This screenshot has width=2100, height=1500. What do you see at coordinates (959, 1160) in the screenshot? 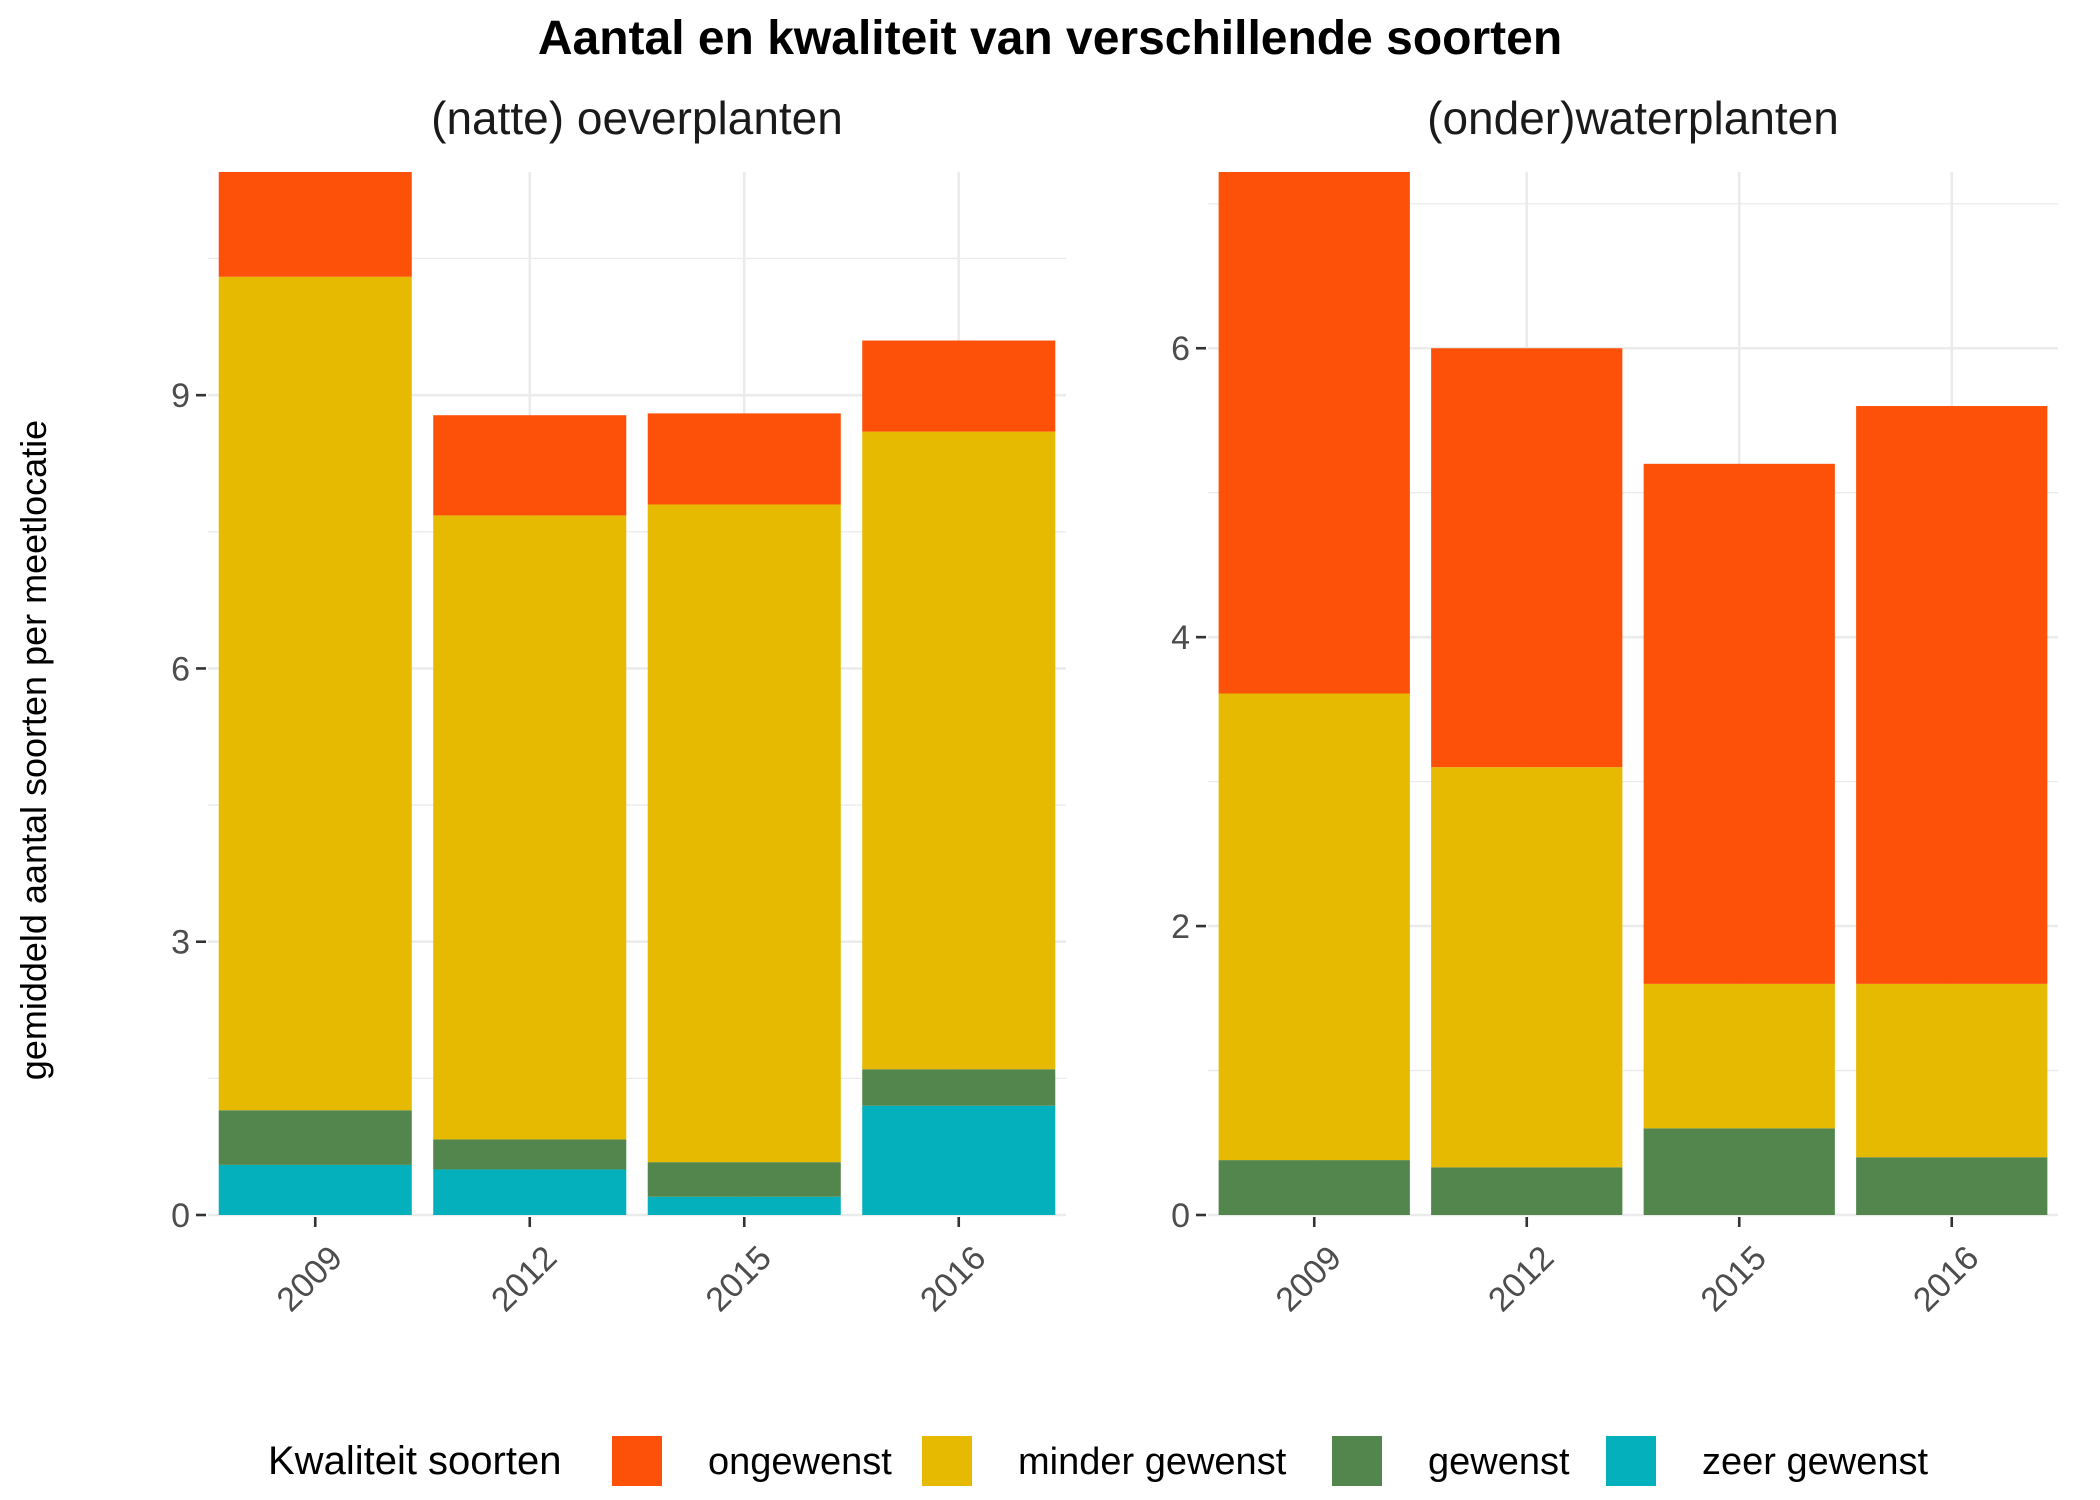
I see `bar-segment-zeer-gewenst-2016` at bounding box center [959, 1160].